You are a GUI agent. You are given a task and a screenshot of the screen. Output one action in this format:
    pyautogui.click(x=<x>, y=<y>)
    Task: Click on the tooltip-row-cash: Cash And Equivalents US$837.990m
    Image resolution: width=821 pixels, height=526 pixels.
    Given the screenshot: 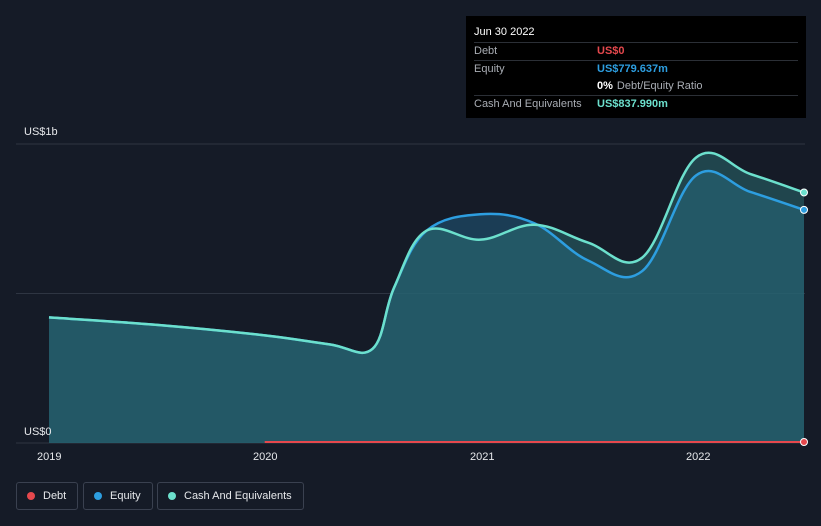 What is the action you would take?
    pyautogui.click(x=636, y=104)
    